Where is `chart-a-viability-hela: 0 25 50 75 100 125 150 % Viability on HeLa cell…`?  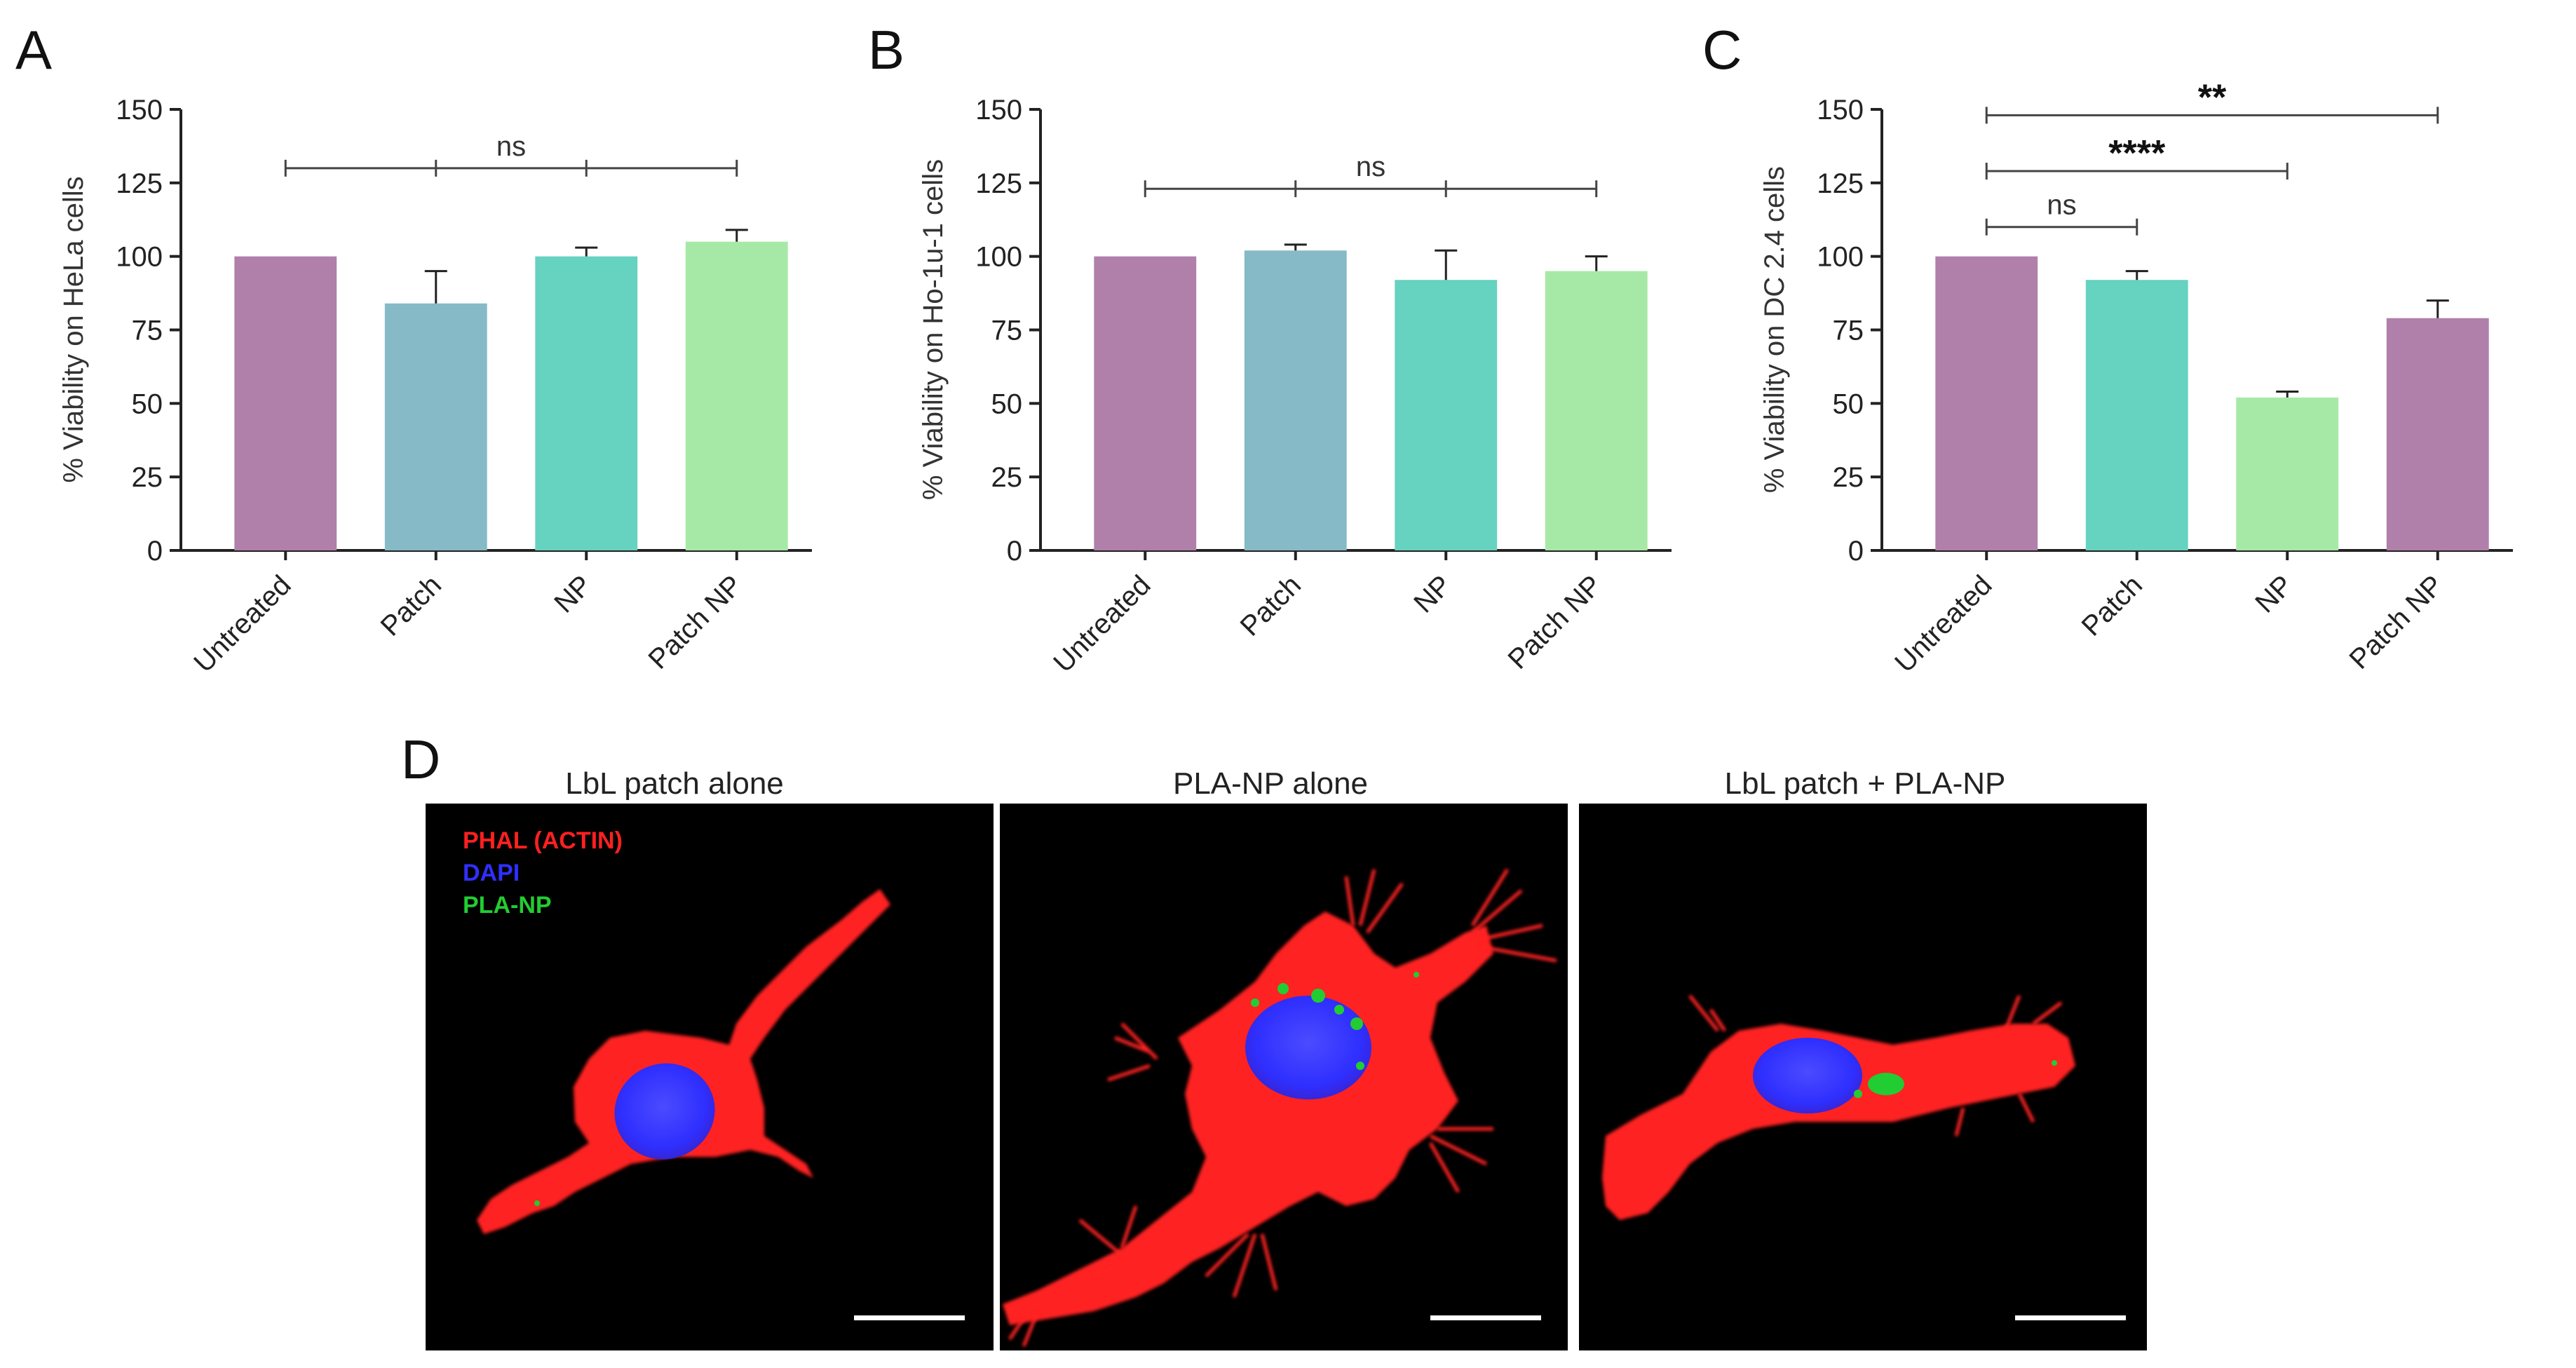 chart-a-viability-hela: 0 25 50 75 100 125 150 % Viability on HeLa cell… is located at coordinates (435, 387).